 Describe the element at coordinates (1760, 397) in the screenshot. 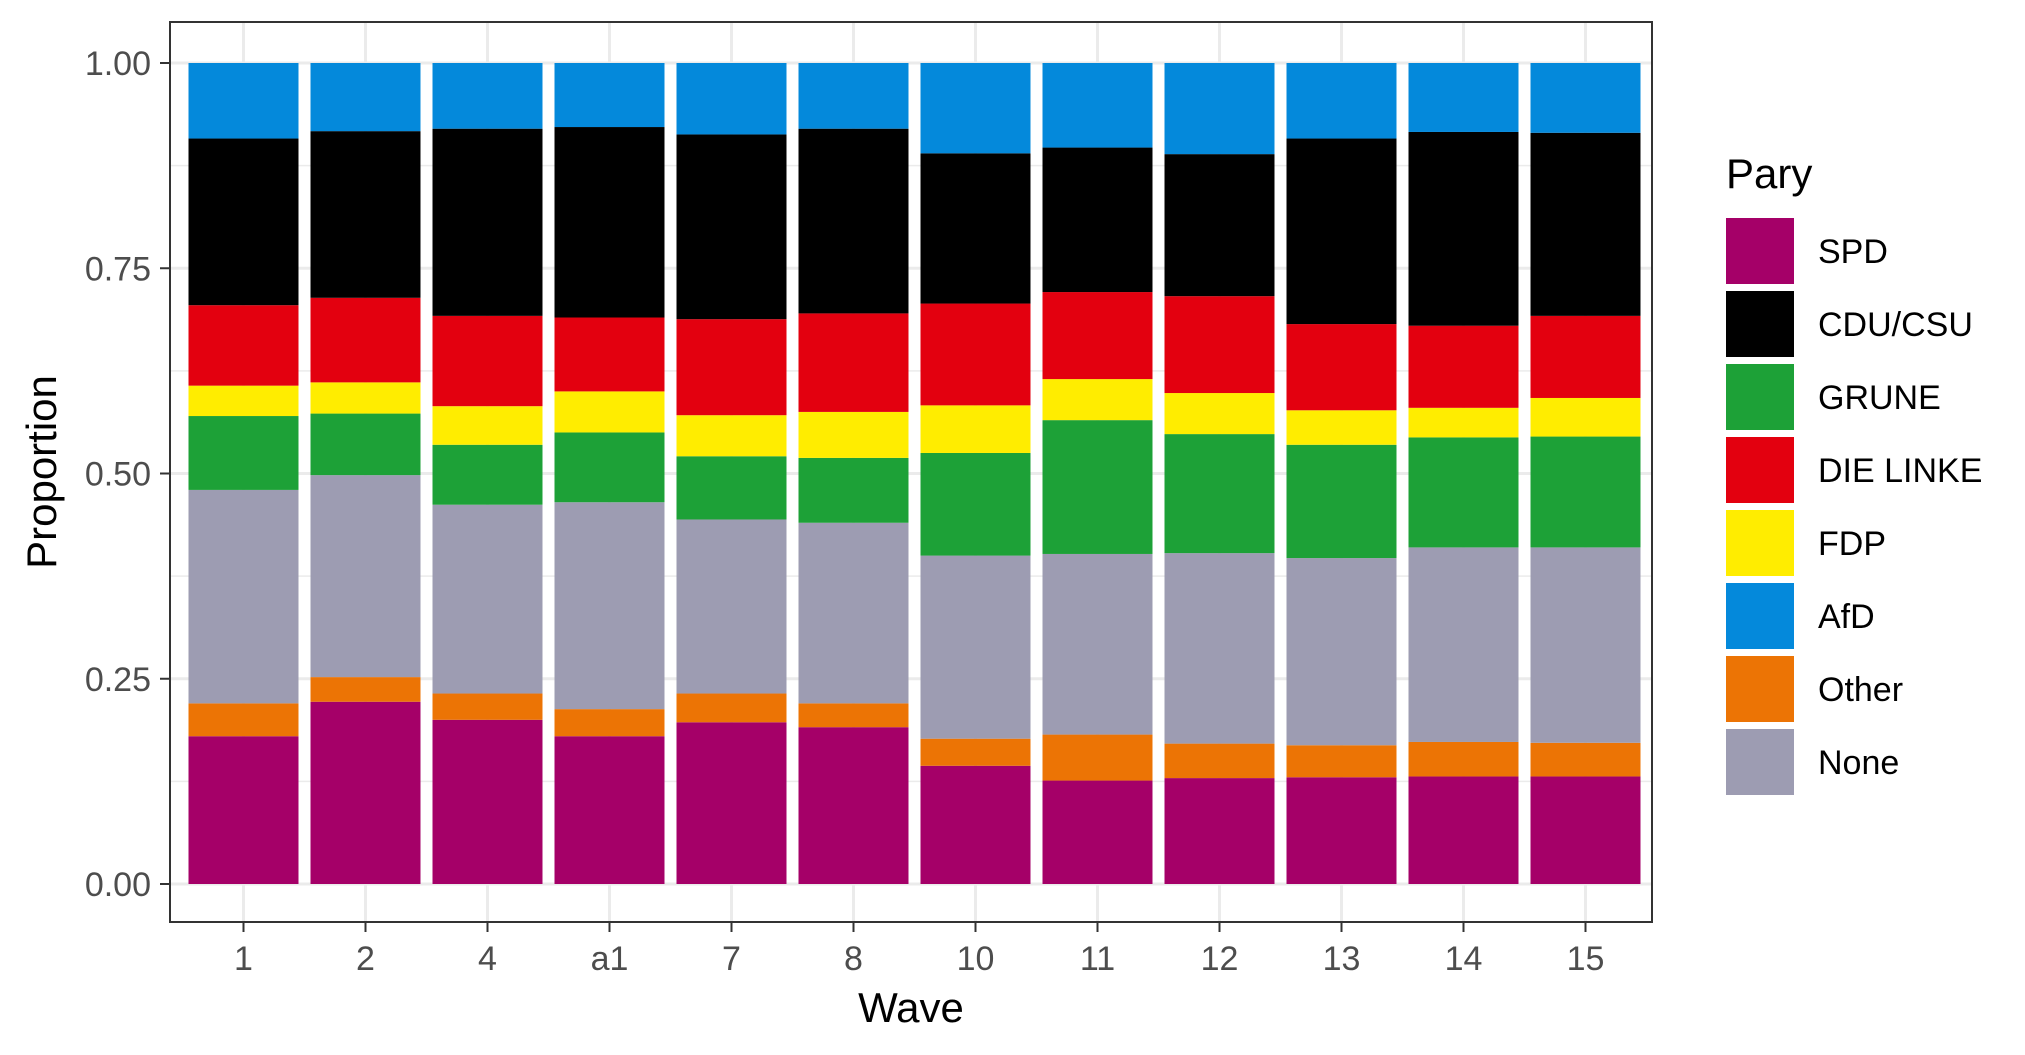

I see `legend-key-grune` at that location.